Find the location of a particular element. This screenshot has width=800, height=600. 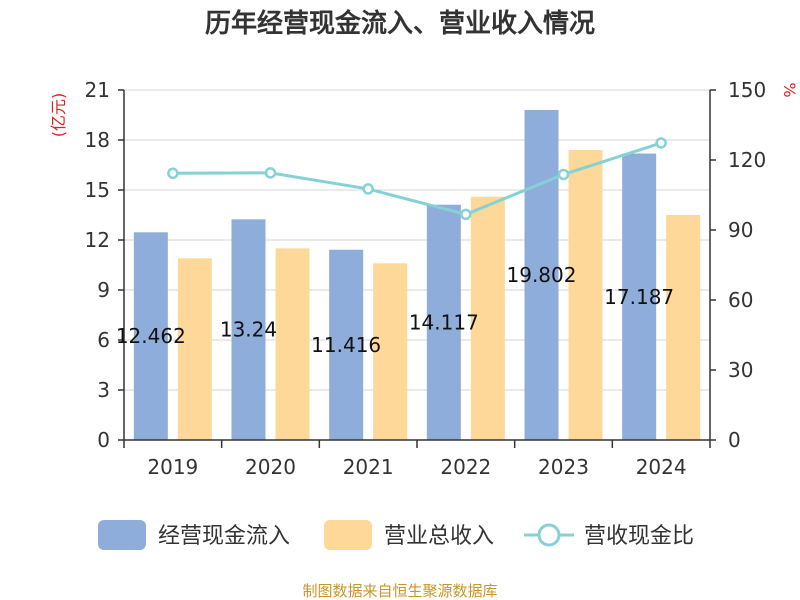

bar-value-label: 17.187 is located at coordinates (639, 297).